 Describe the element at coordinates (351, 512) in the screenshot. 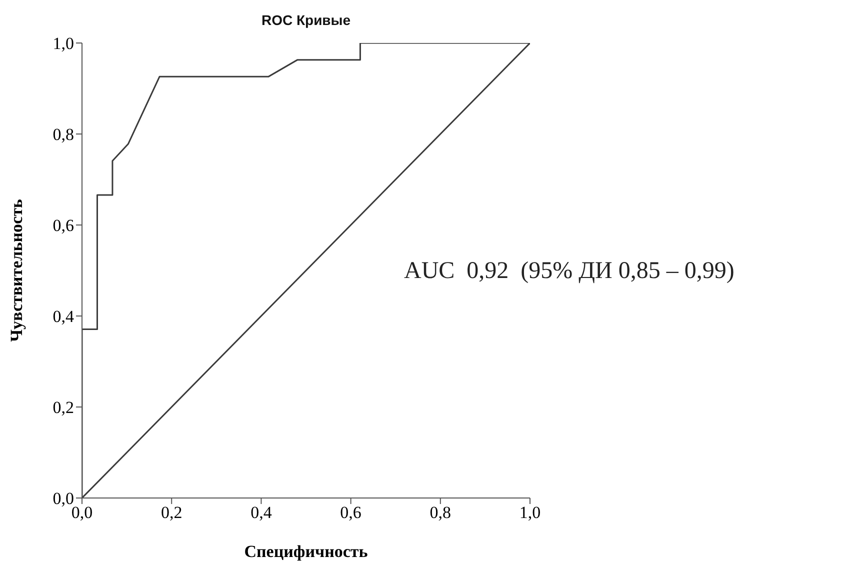

I see `x-tick-label: 0,6` at that location.